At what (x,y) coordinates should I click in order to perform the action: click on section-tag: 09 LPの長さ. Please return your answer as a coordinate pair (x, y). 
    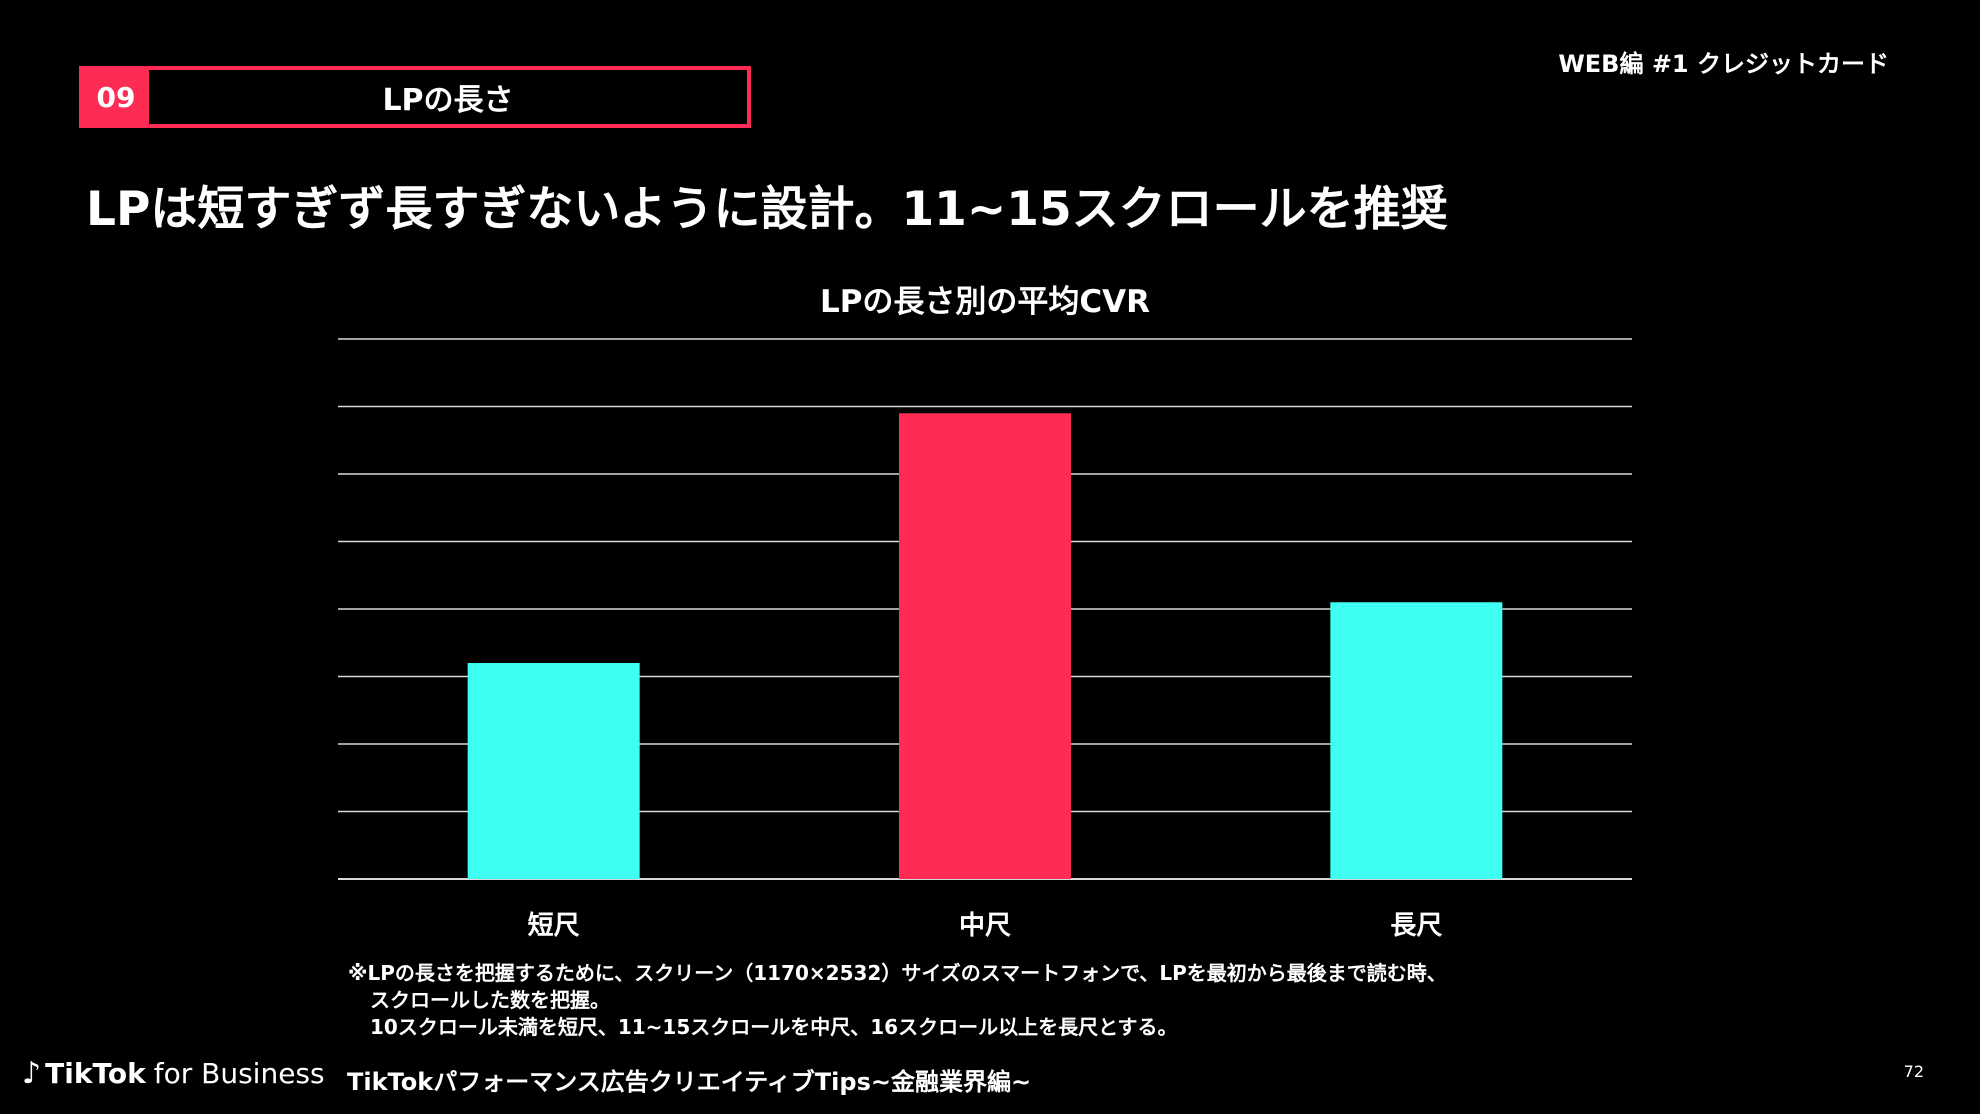
    Looking at the image, I should click on (415, 97).